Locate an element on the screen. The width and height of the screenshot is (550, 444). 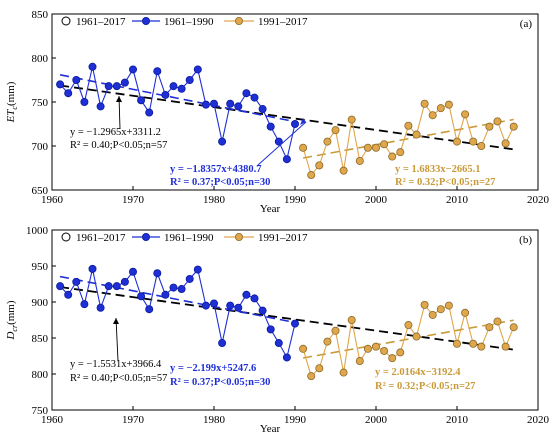
legend-label-all: 1961–2017 is located at coordinates (101, 22).